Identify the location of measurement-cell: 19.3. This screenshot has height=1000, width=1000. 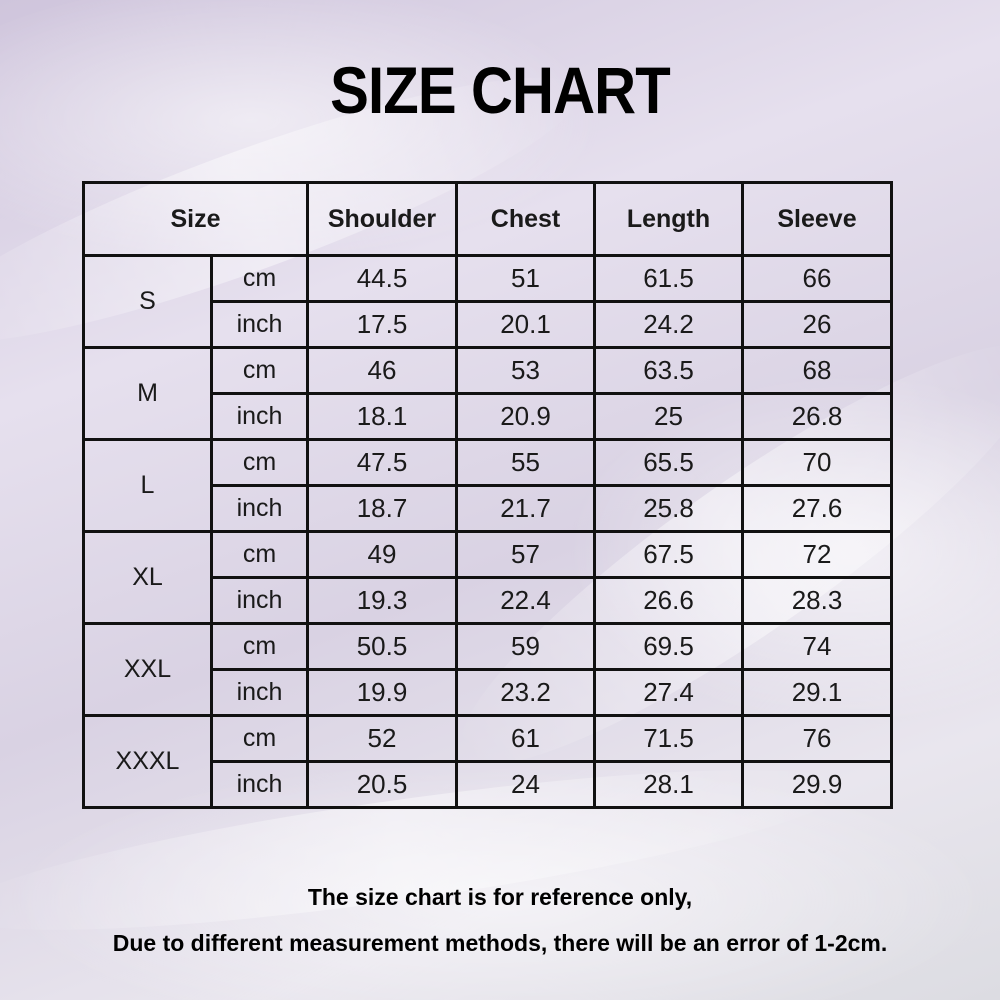
(382, 600).